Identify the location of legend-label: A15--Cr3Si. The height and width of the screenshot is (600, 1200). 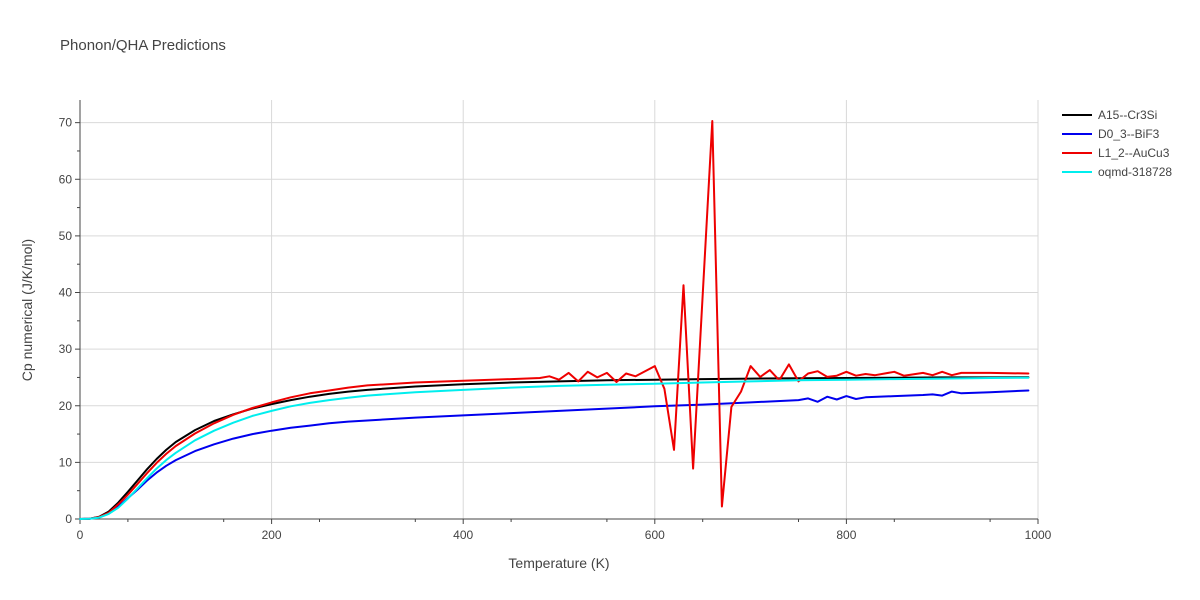
(1127, 115).